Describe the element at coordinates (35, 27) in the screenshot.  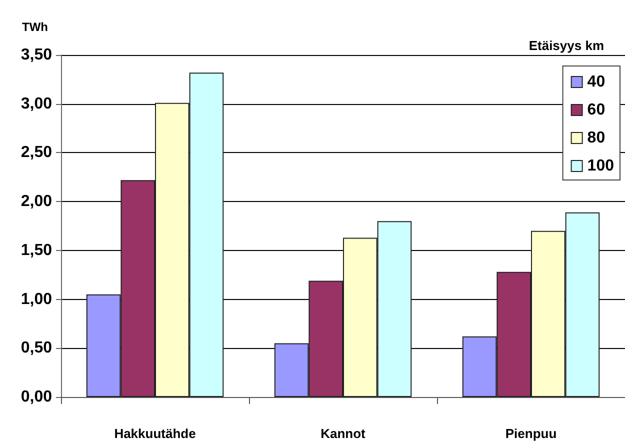
I see `y-axis-title: TWh` at that location.